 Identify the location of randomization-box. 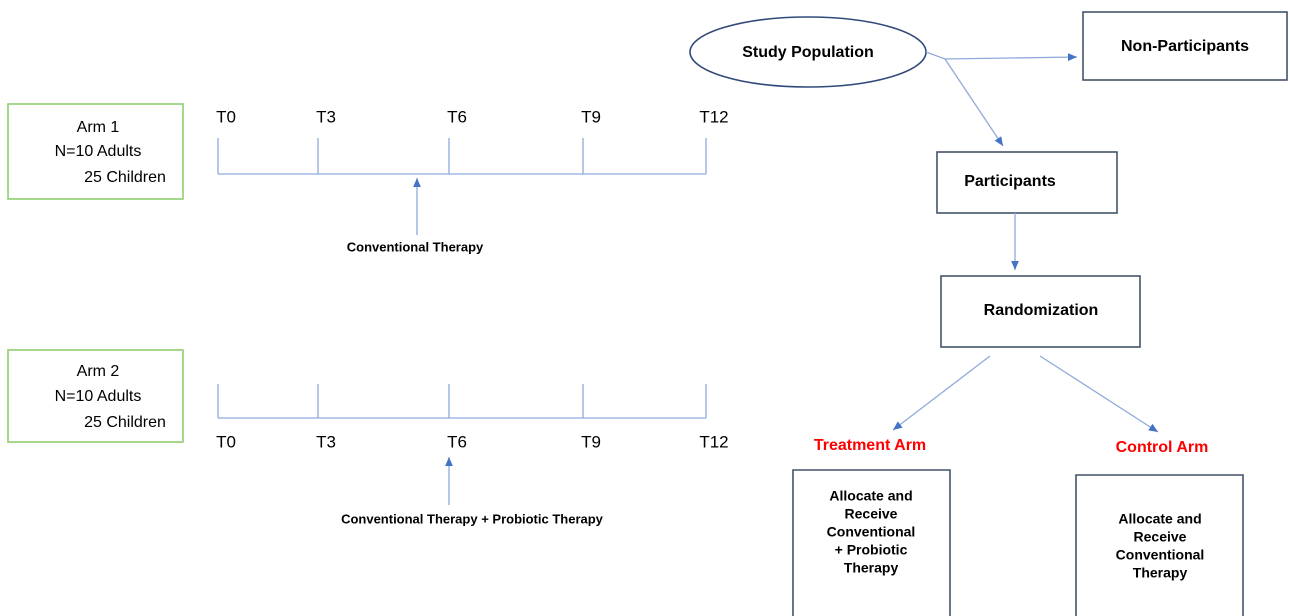
(1040, 311).